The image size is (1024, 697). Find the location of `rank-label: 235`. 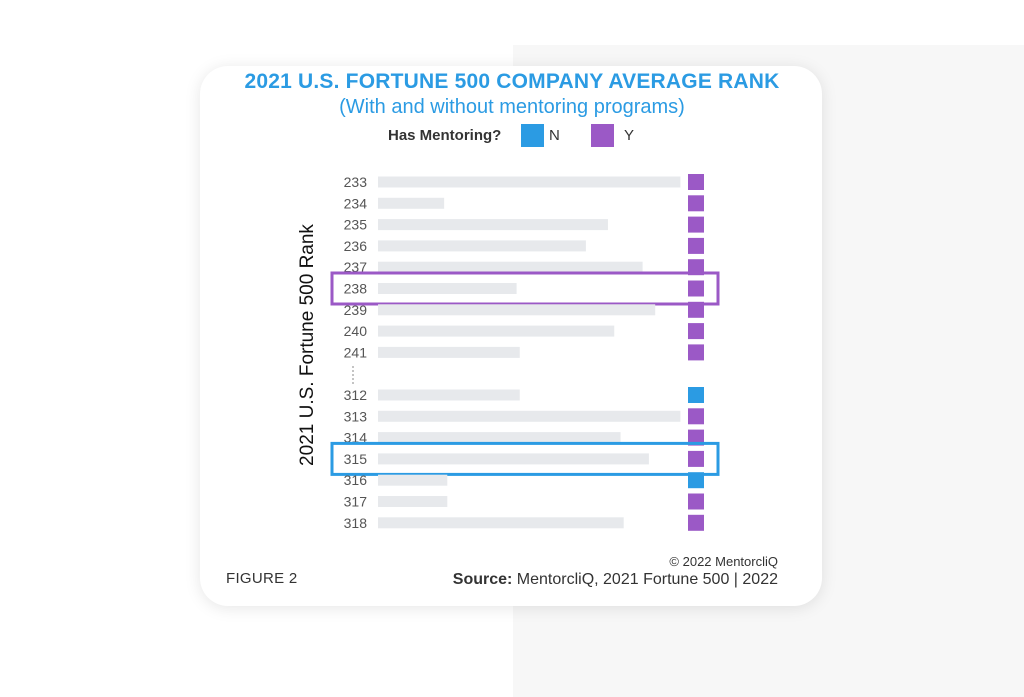

rank-label: 235 is located at coordinates (356, 225).